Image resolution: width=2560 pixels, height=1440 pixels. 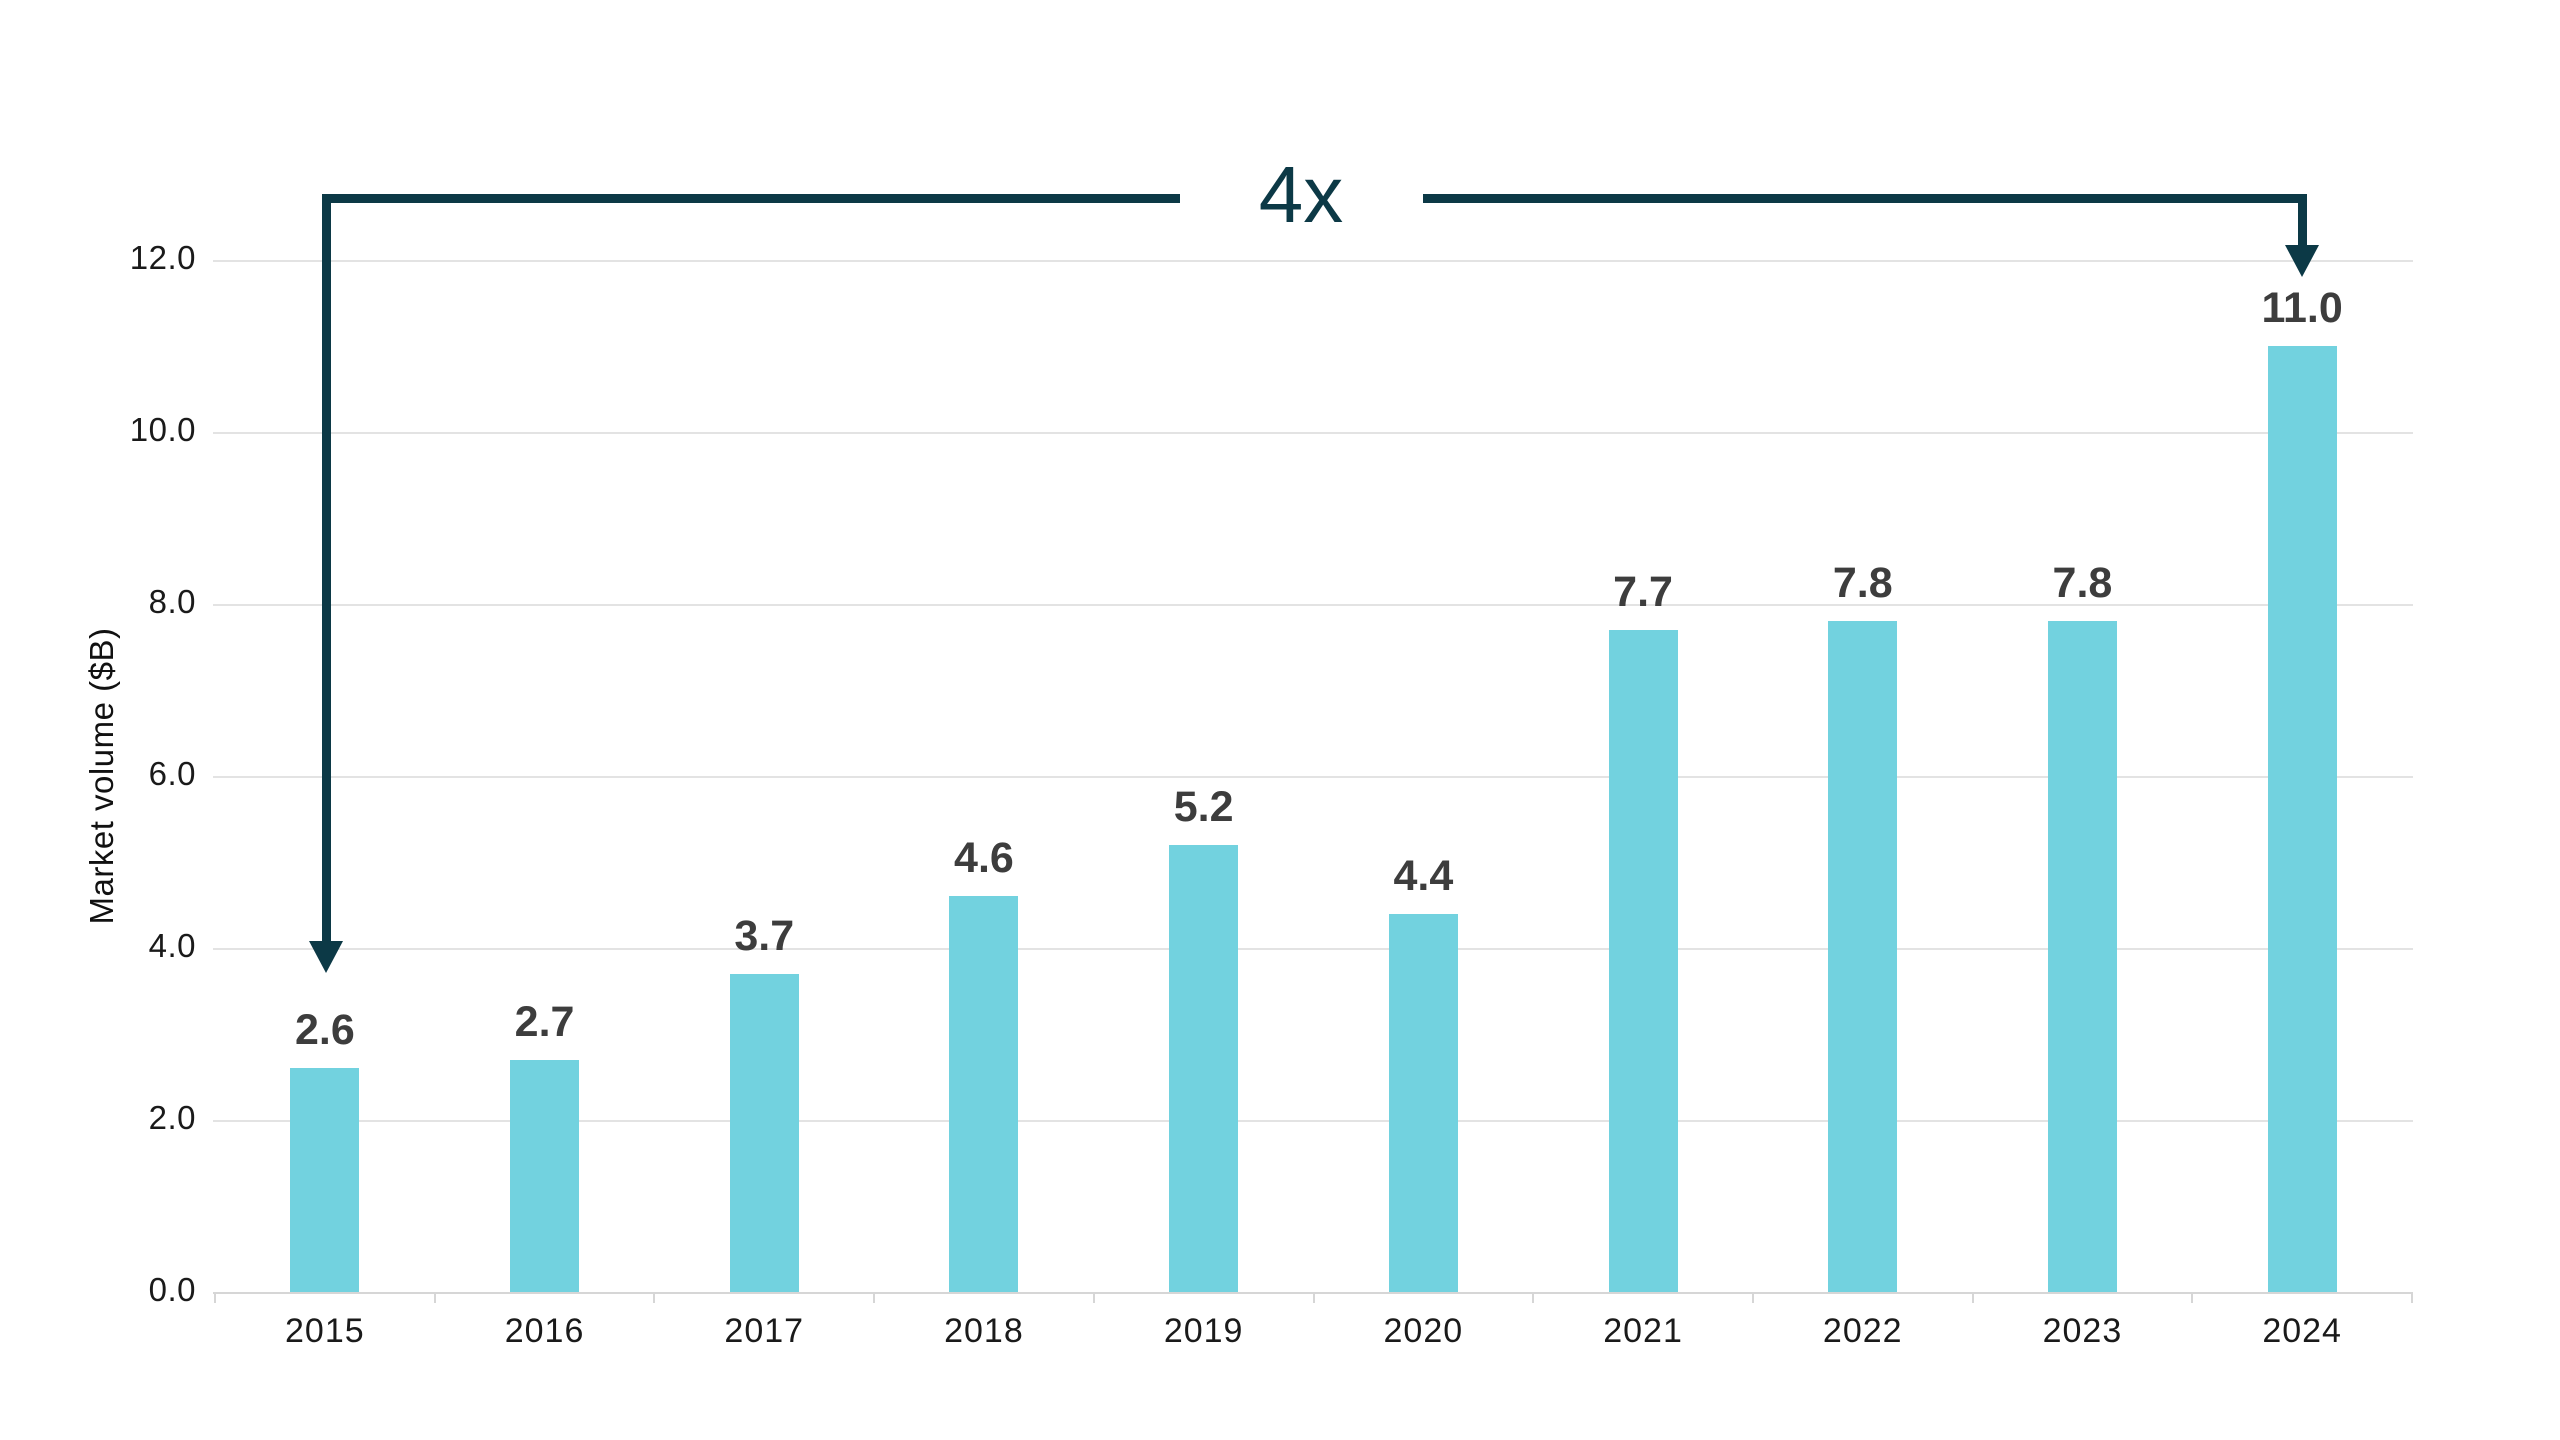 What do you see at coordinates (2302, 819) in the screenshot?
I see `bar-2024` at bounding box center [2302, 819].